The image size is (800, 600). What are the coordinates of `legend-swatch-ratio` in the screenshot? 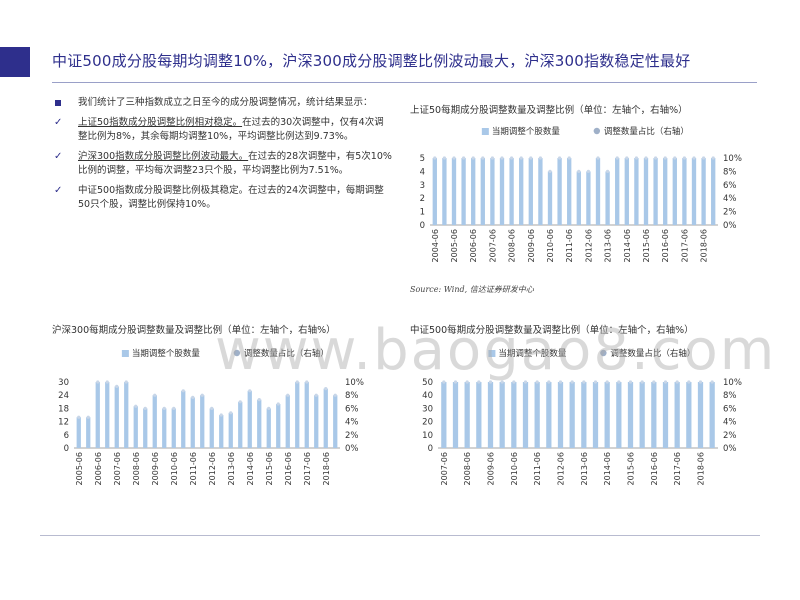 It's located at (597, 131).